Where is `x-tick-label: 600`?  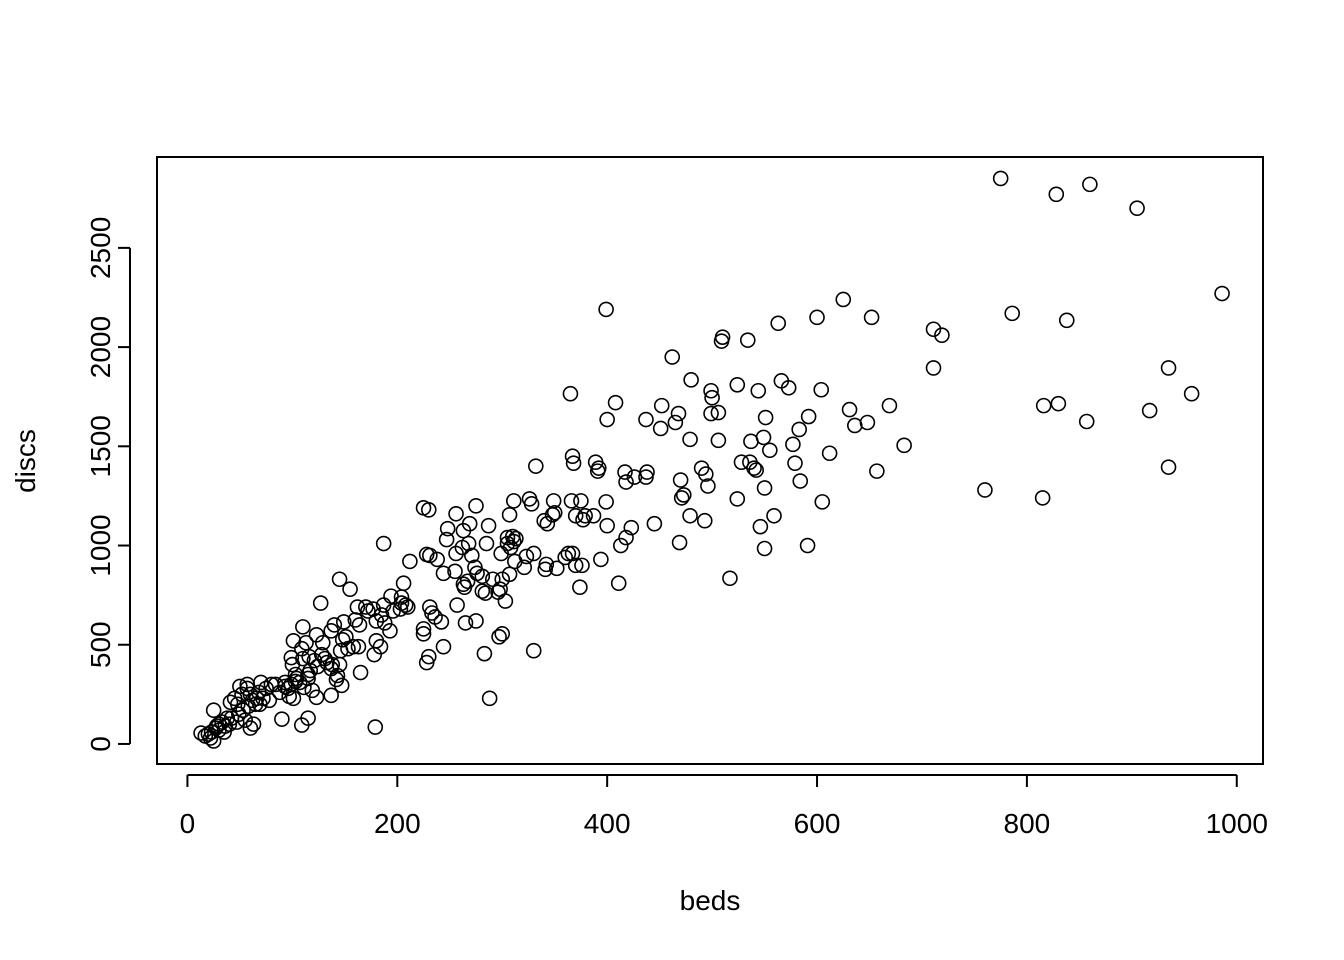 x-tick-label: 600 is located at coordinates (817, 823).